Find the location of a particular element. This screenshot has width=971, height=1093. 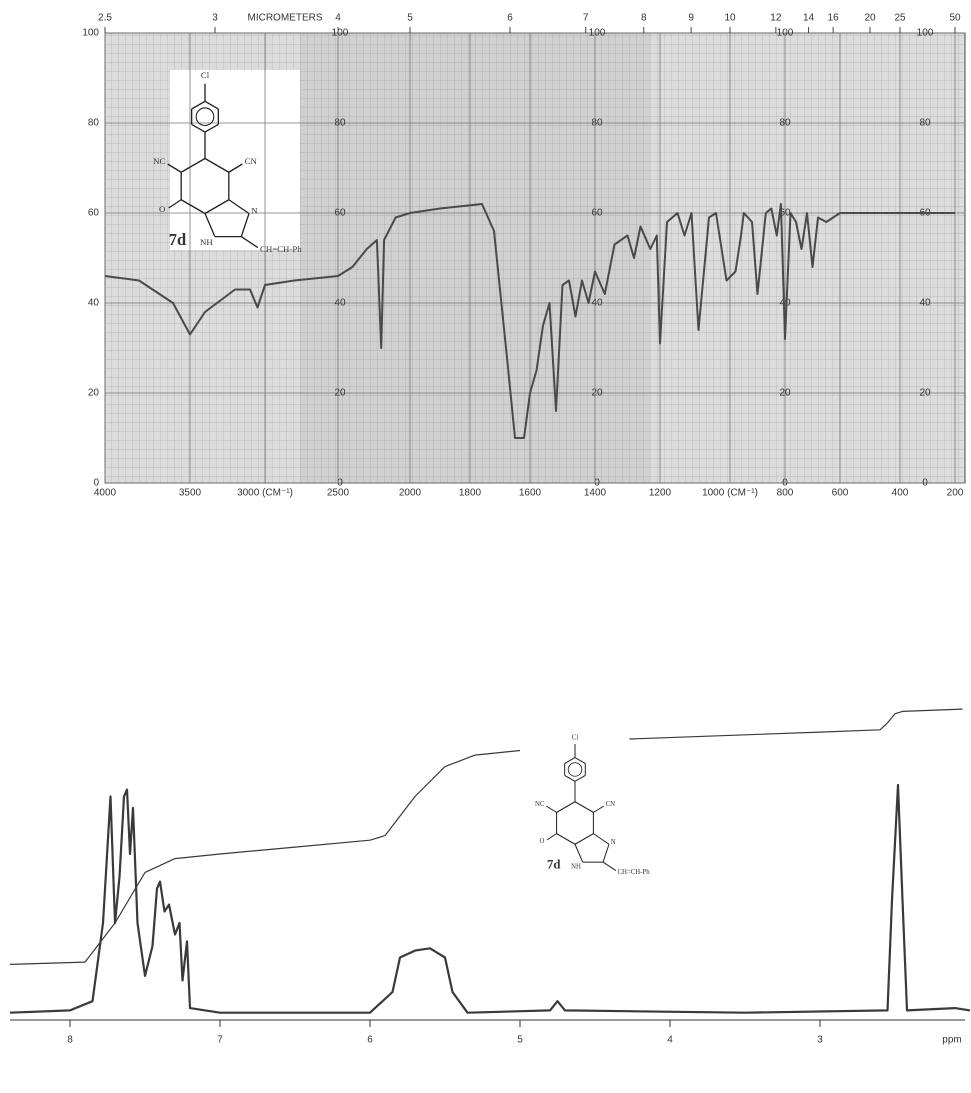

x2-tick-label: 16 is located at coordinates (834, 18).